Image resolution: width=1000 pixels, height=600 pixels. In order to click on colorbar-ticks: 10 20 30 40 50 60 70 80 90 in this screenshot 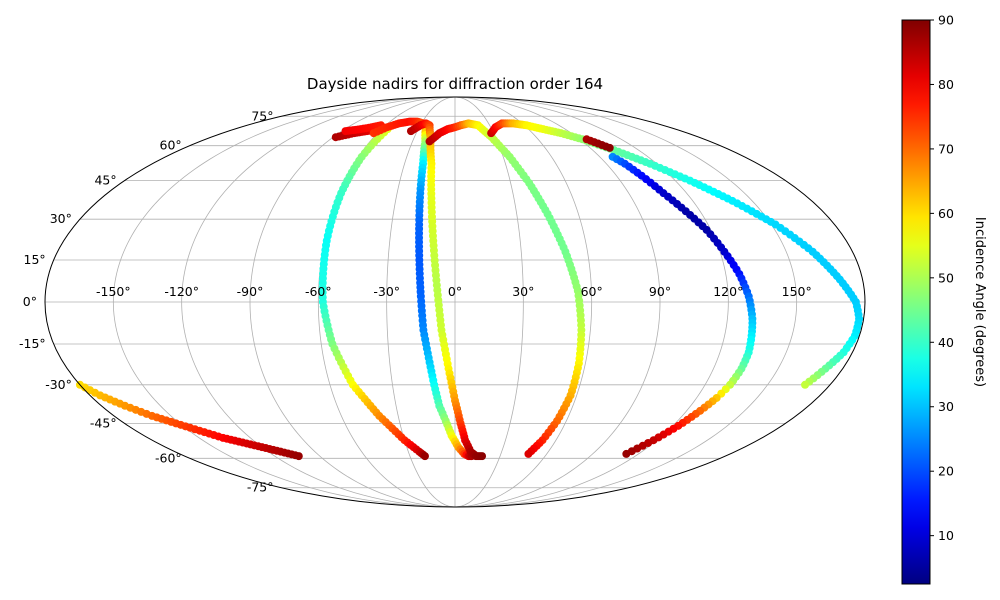, I will do `click(942, 278)`.